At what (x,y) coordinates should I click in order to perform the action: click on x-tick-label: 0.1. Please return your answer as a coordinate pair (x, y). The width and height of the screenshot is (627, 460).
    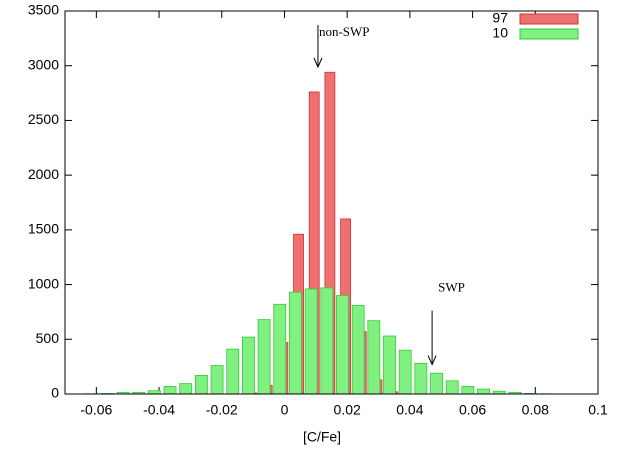
    Looking at the image, I should click on (598, 410).